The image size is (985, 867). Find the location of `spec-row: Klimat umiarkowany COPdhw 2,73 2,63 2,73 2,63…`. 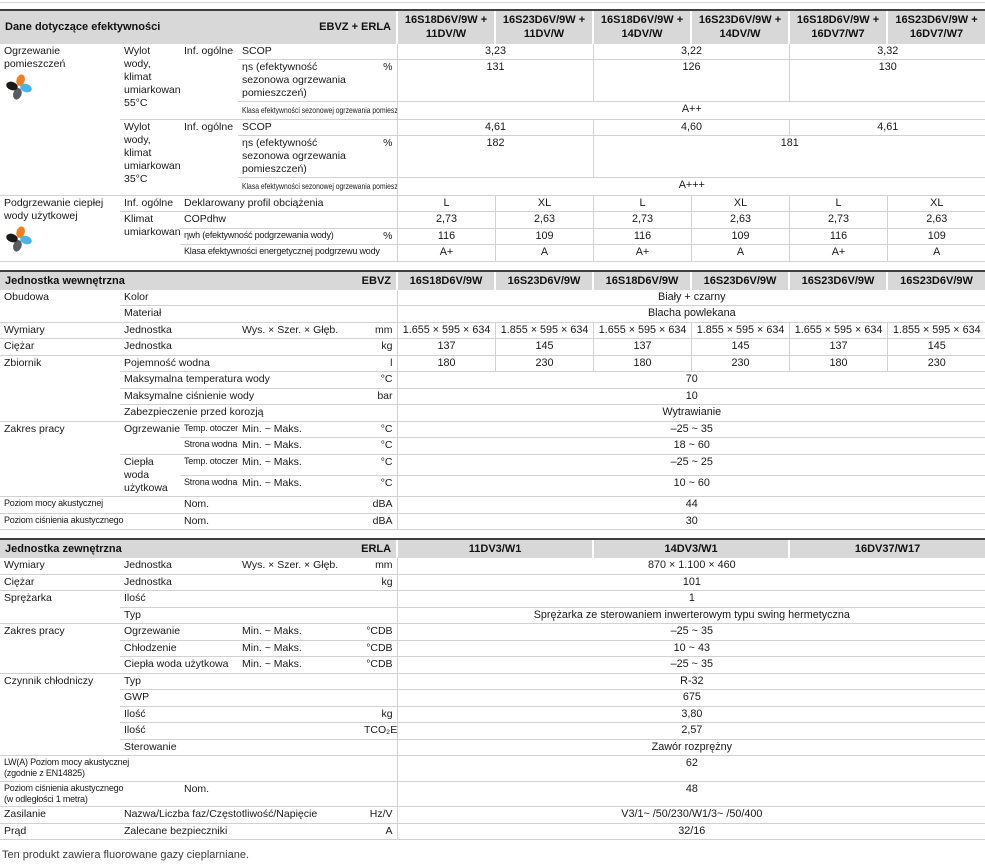

spec-row: Klimat umiarkowany COPdhw 2,73 2,63 2,73 2,63… is located at coordinates (492, 236).